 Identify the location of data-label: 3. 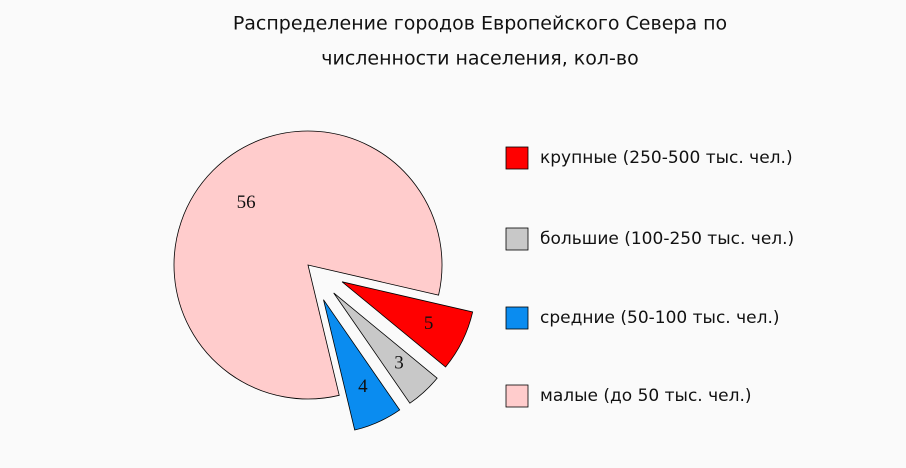
(399, 362).